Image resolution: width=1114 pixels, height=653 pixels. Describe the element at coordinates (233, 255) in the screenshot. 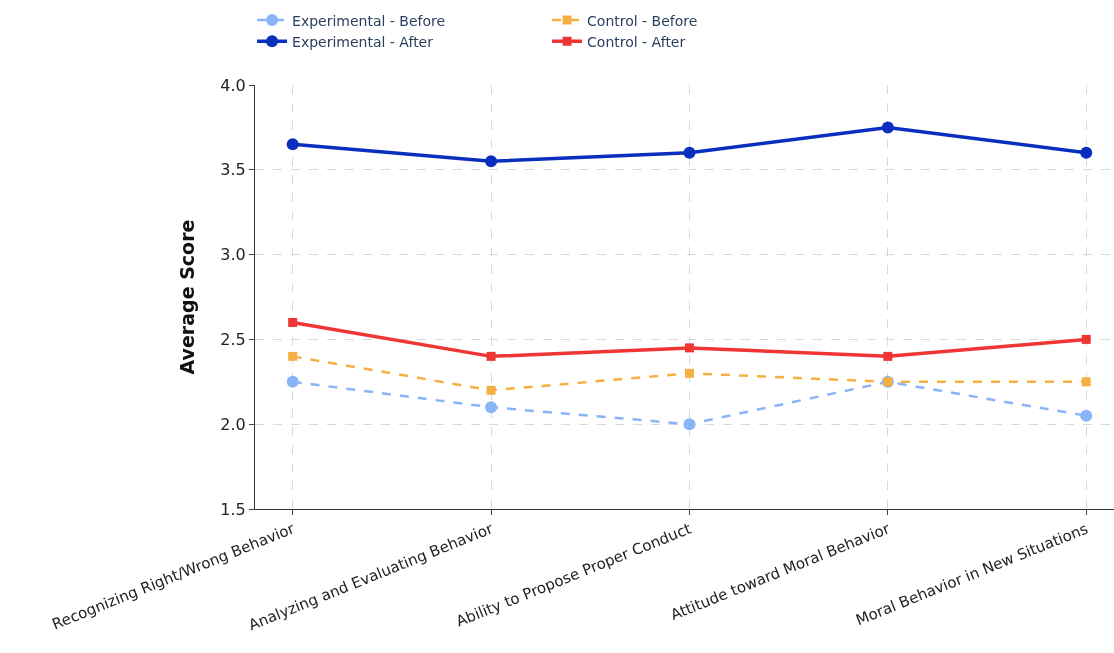

I see `y-tick-label: 3.0` at that location.